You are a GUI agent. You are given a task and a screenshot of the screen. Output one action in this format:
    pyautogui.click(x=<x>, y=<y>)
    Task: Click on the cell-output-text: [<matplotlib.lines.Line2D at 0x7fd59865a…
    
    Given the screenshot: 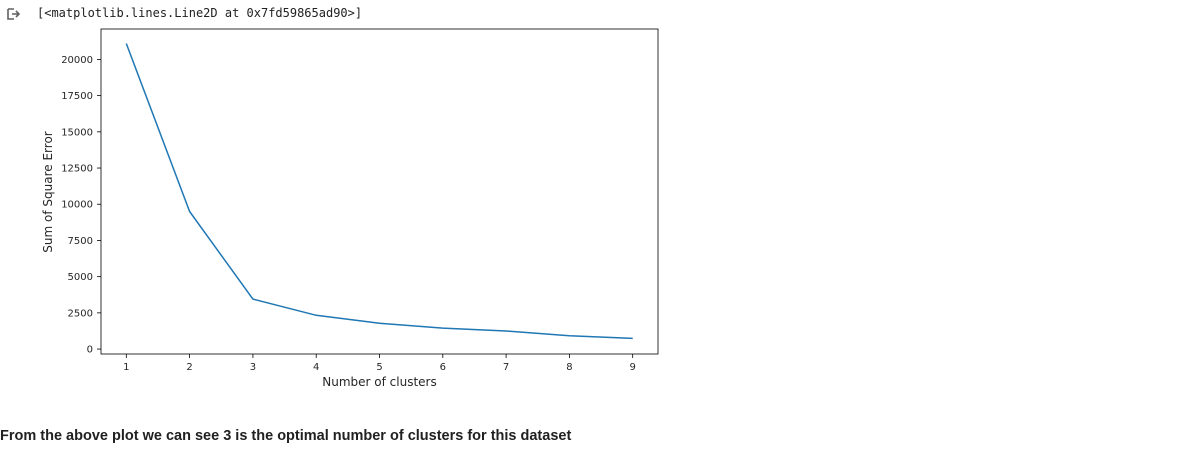 What is the action you would take?
    pyautogui.click(x=200, y=13)
    